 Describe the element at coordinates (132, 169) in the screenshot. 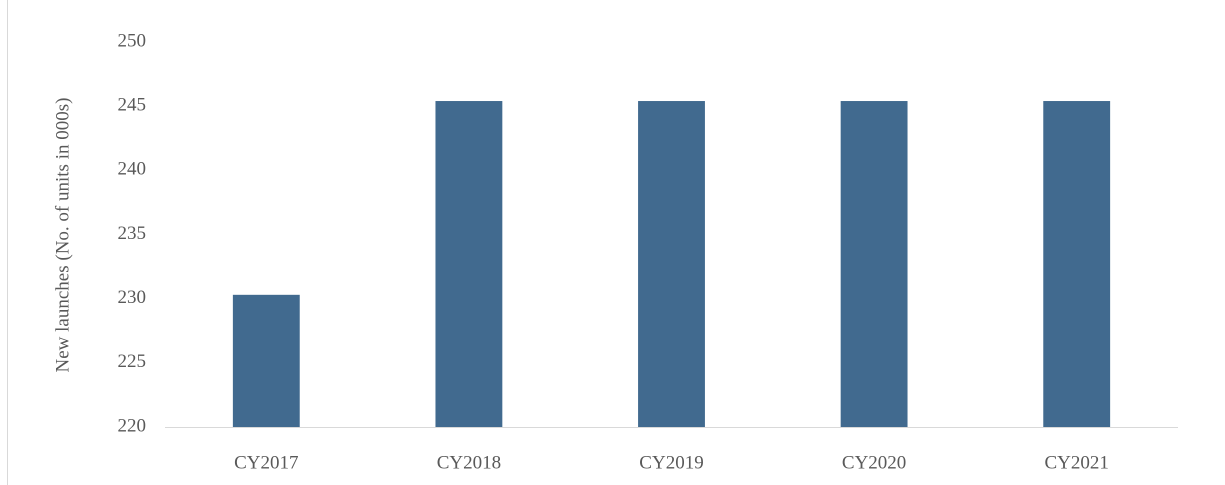

I see `y-tick-label: 240` at that location.